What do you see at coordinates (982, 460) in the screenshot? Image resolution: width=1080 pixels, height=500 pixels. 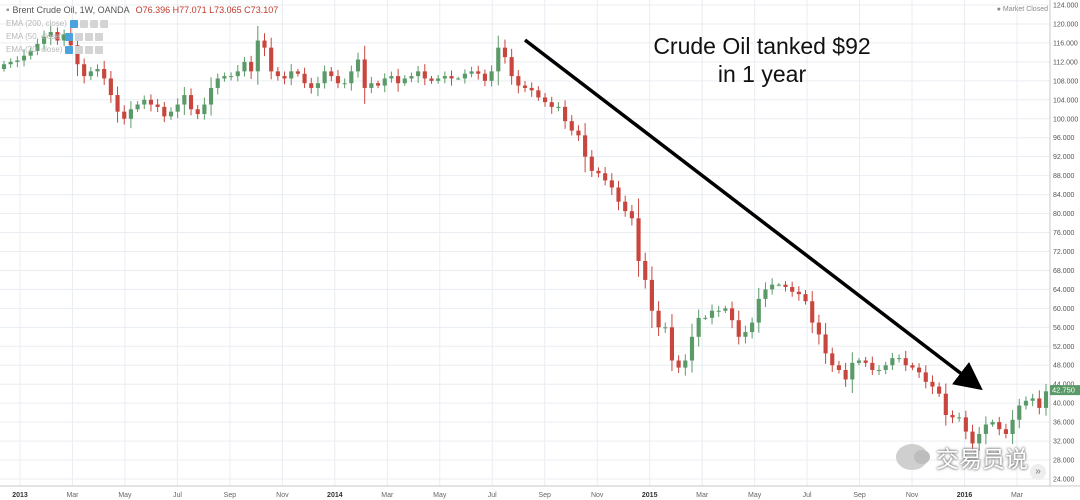 I see `watermark-text: 交易员说` at bounding box center [982, 460].